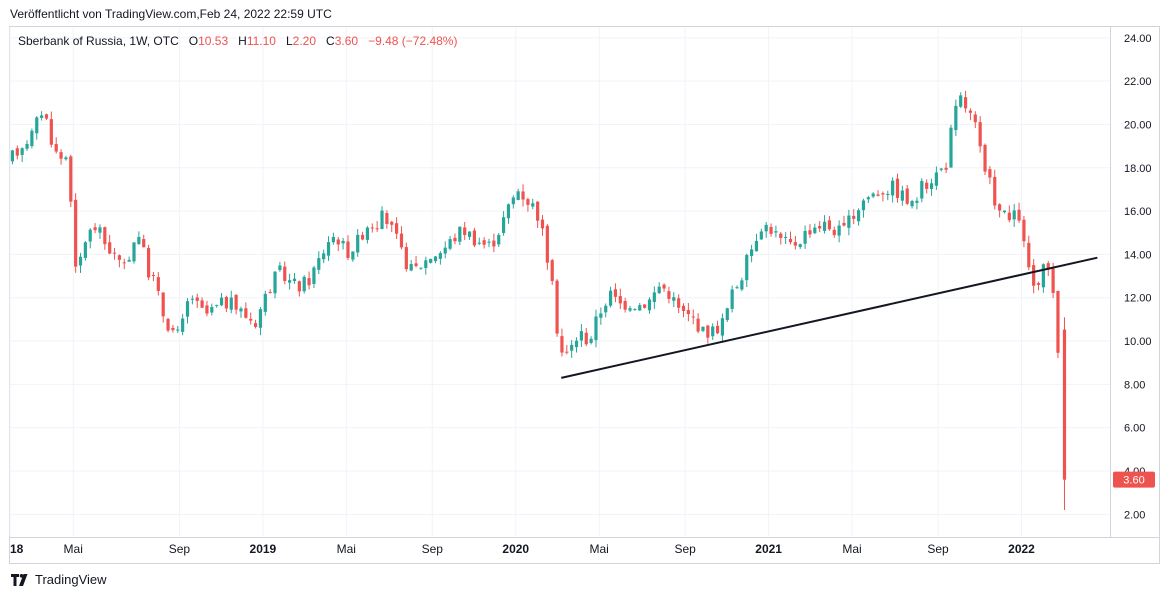 This screenshot has width=1172, height=598. What do you see at coordinates (73, 549) in the screenshot?
I see `time-tick-label: Mai` at bounding box center [73, 549].